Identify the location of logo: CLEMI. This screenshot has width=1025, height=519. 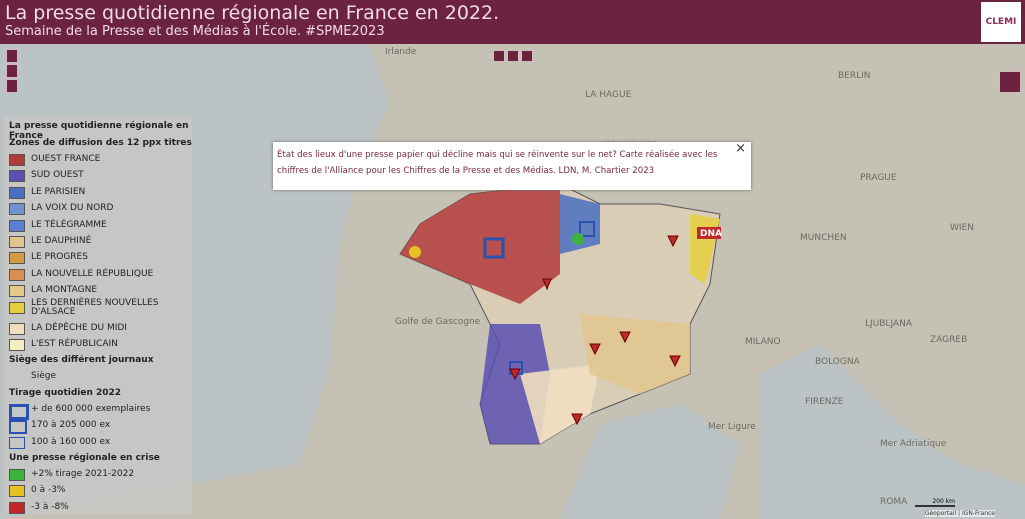
(1001, 22).